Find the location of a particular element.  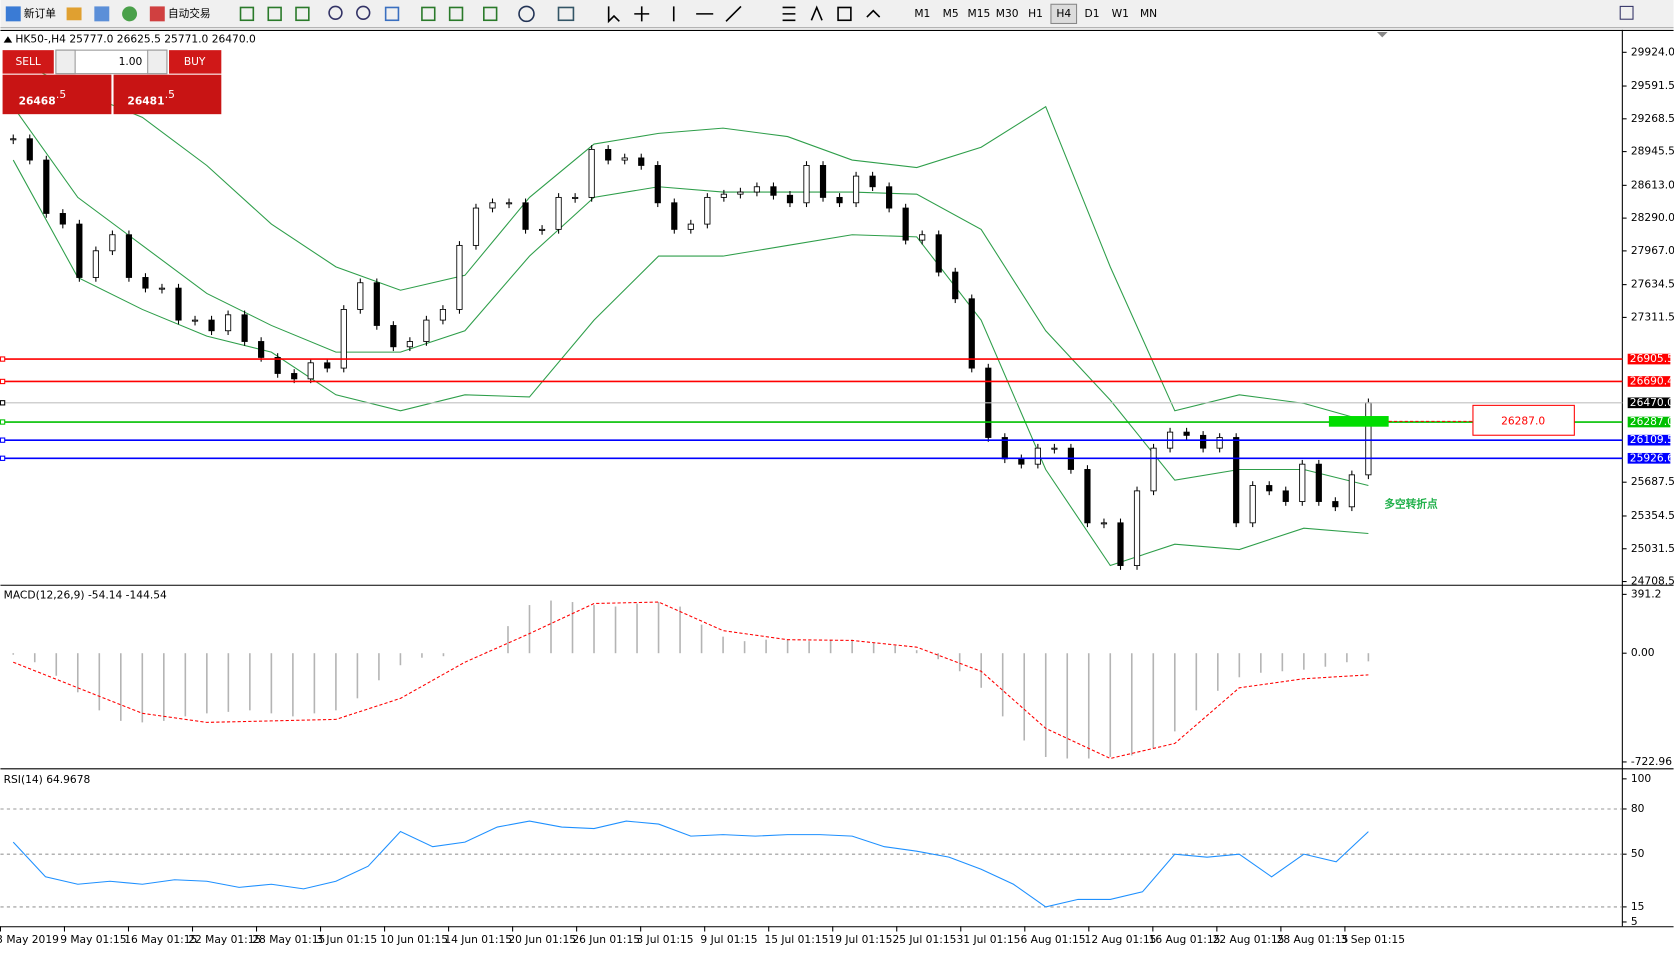

buy-button is located at coordinates (195, 62).